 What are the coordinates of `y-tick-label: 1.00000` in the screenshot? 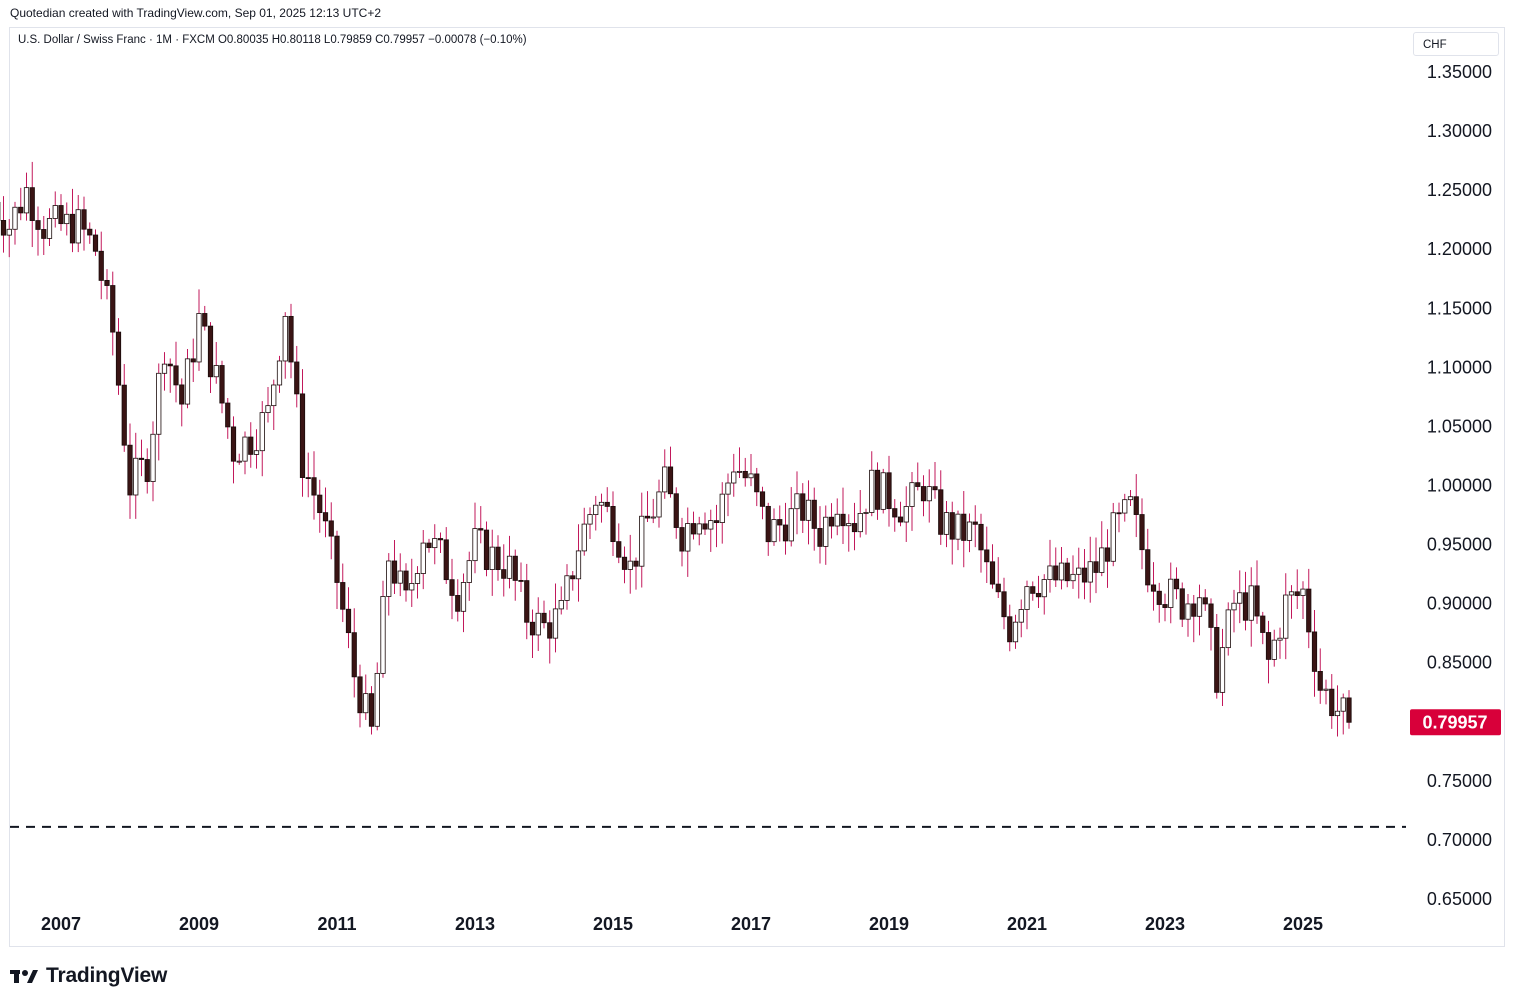 It's located at (1459, 486).